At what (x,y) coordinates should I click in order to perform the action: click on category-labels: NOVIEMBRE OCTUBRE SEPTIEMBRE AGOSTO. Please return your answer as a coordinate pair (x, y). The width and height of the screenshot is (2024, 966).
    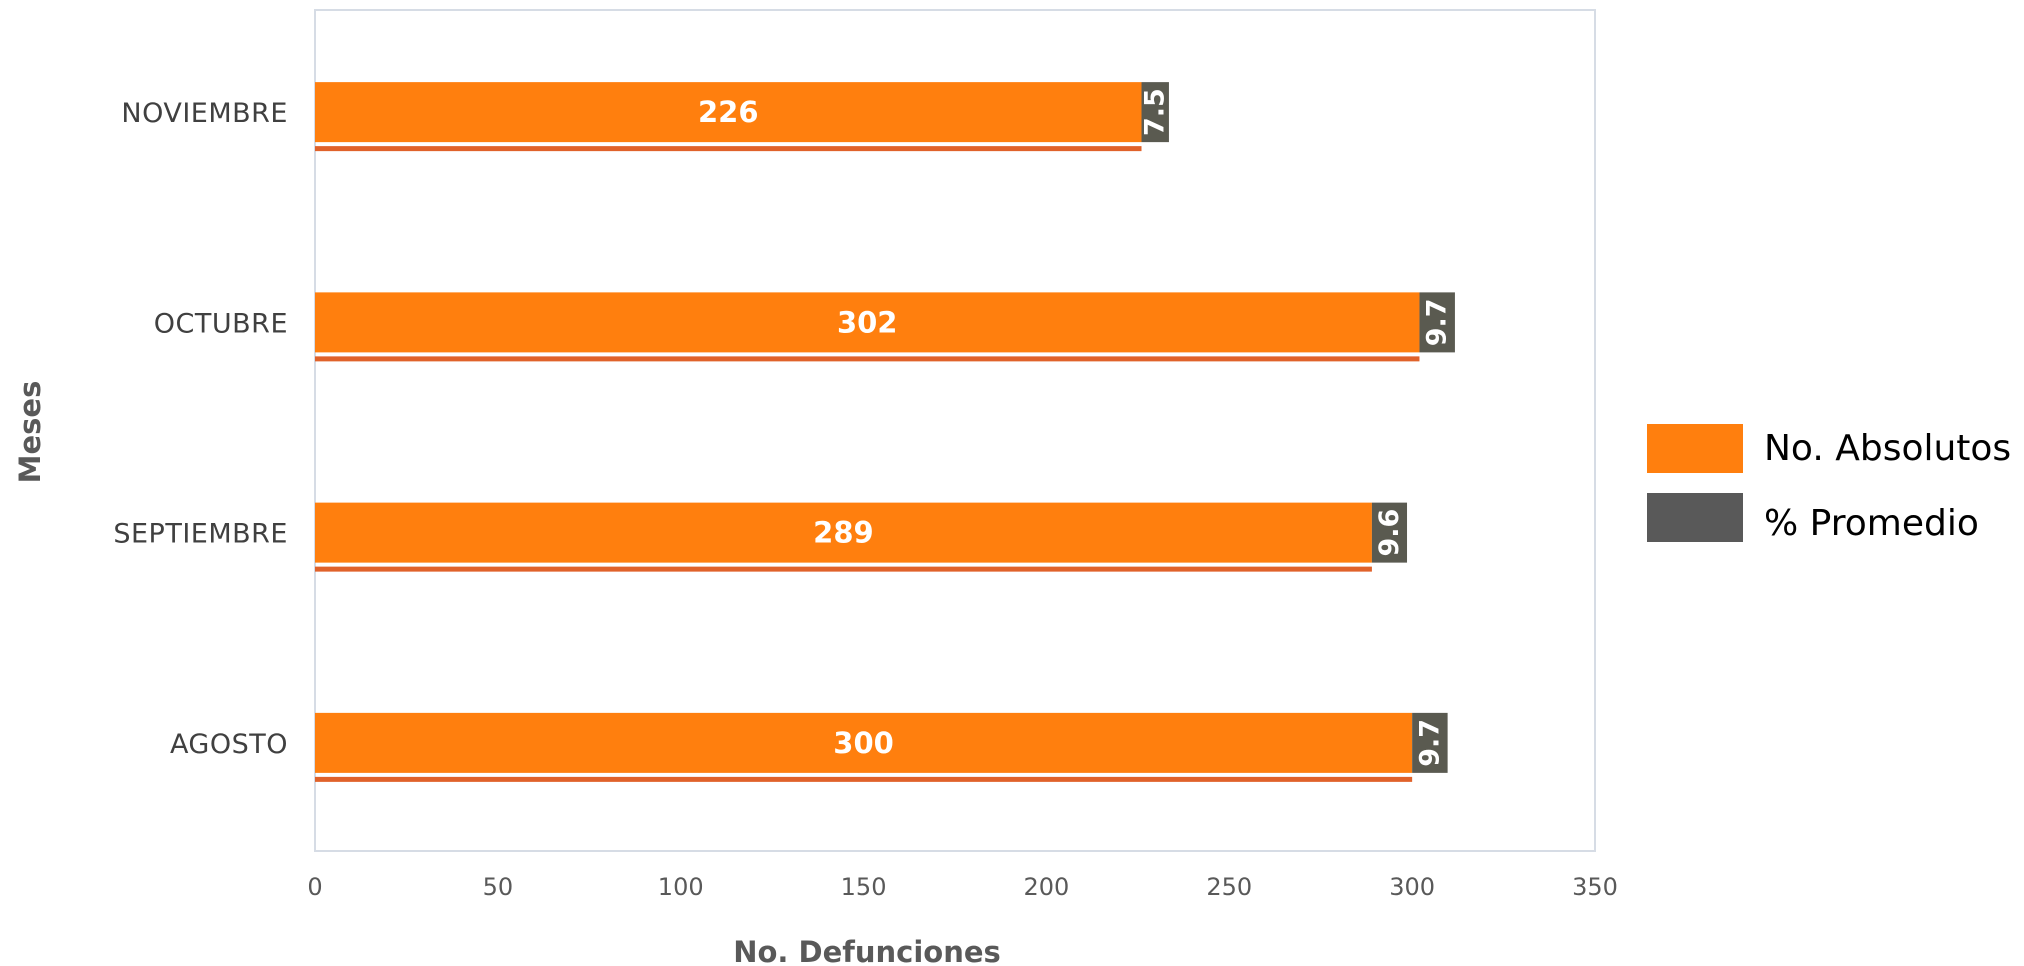
    Looking at the image, I should click on (200, 429).